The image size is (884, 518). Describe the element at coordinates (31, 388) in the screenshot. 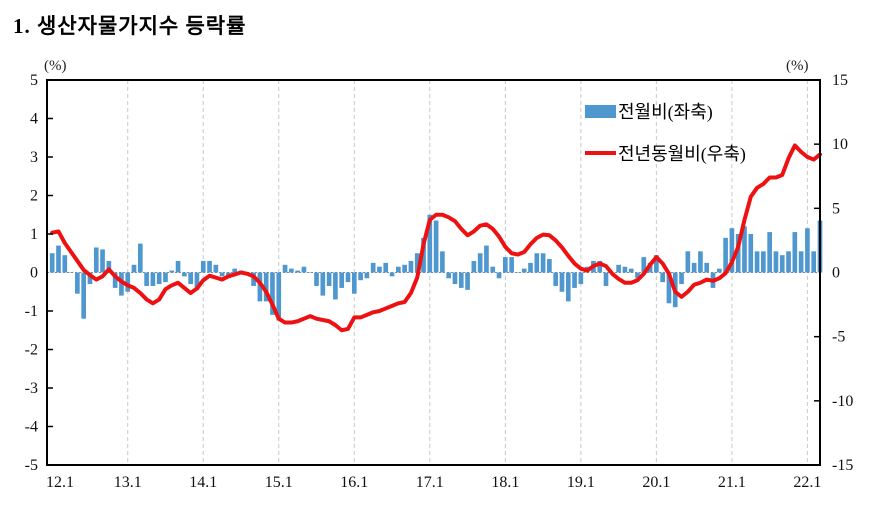

I see `left-axis-tick-label: -3` at that location.